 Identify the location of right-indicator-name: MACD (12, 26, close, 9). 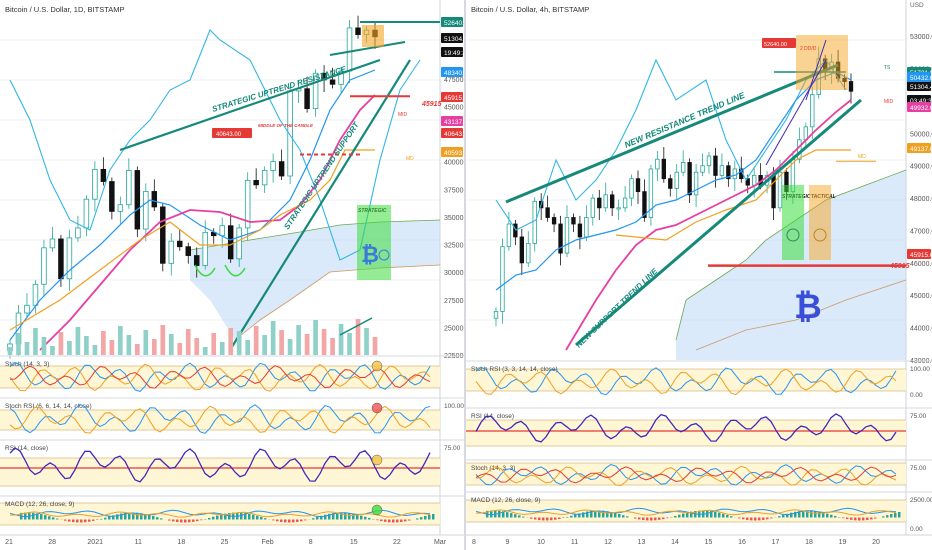
(505, 500).